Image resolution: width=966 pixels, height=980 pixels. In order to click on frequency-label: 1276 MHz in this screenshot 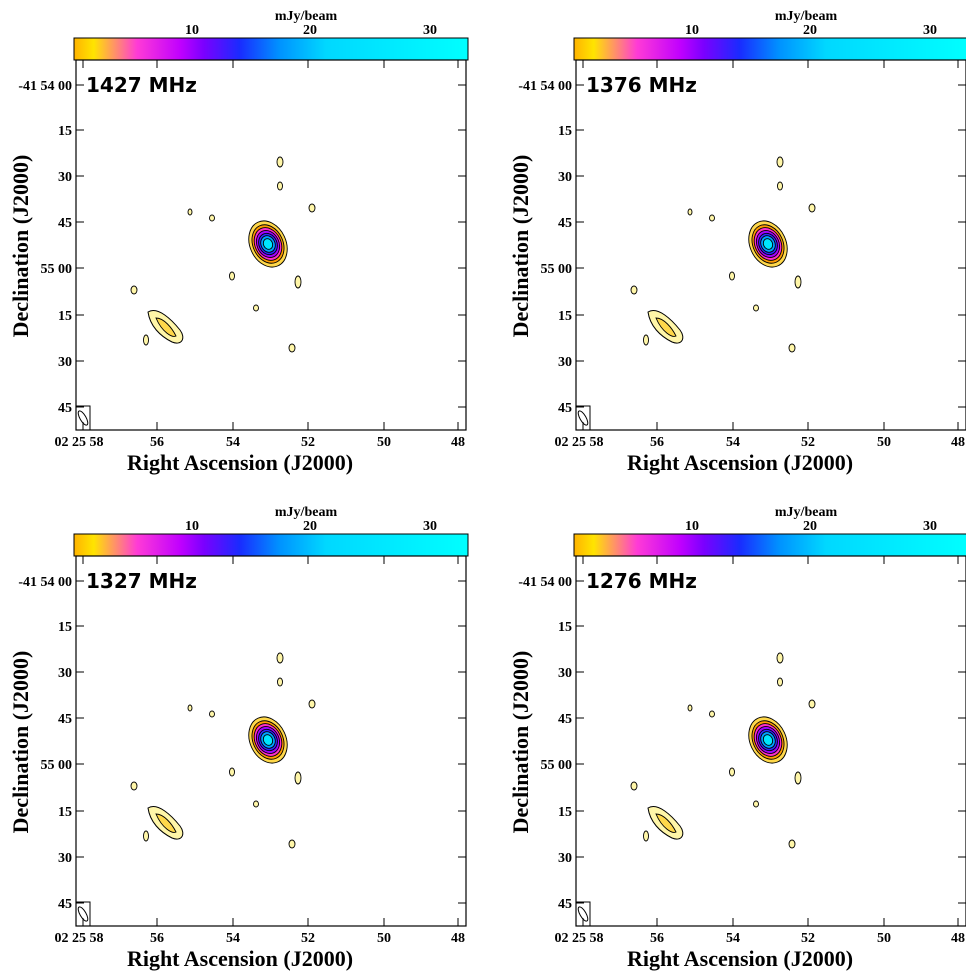, I will do `click(641, 581)`.